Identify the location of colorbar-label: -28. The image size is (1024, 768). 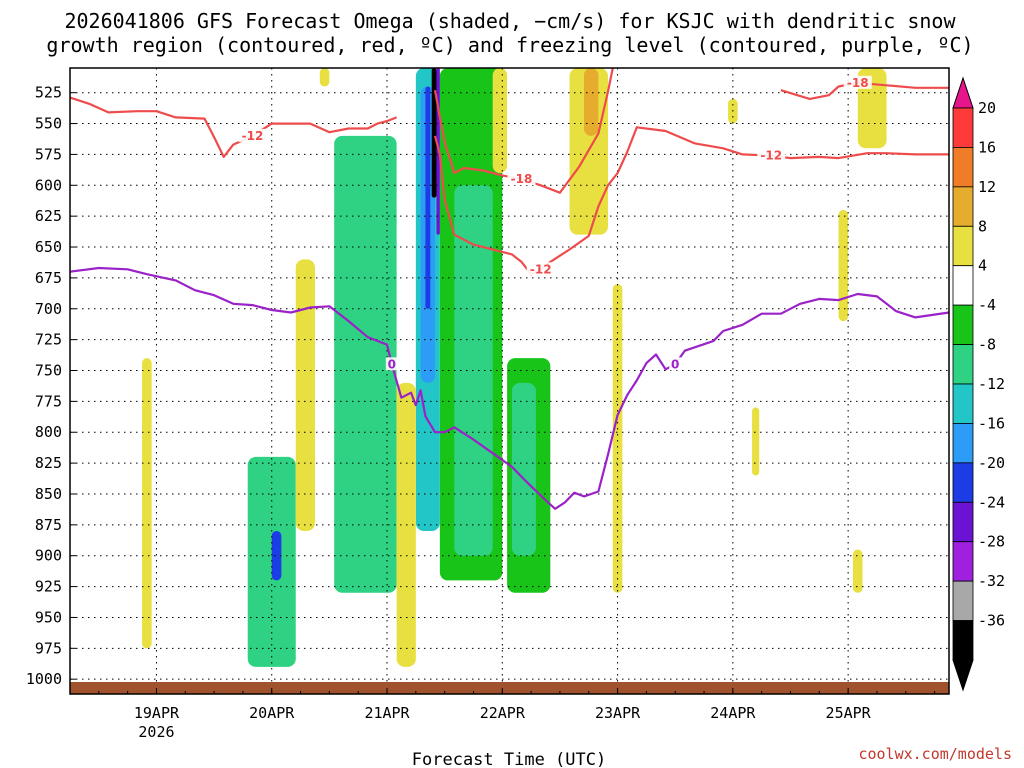
(991, 542).